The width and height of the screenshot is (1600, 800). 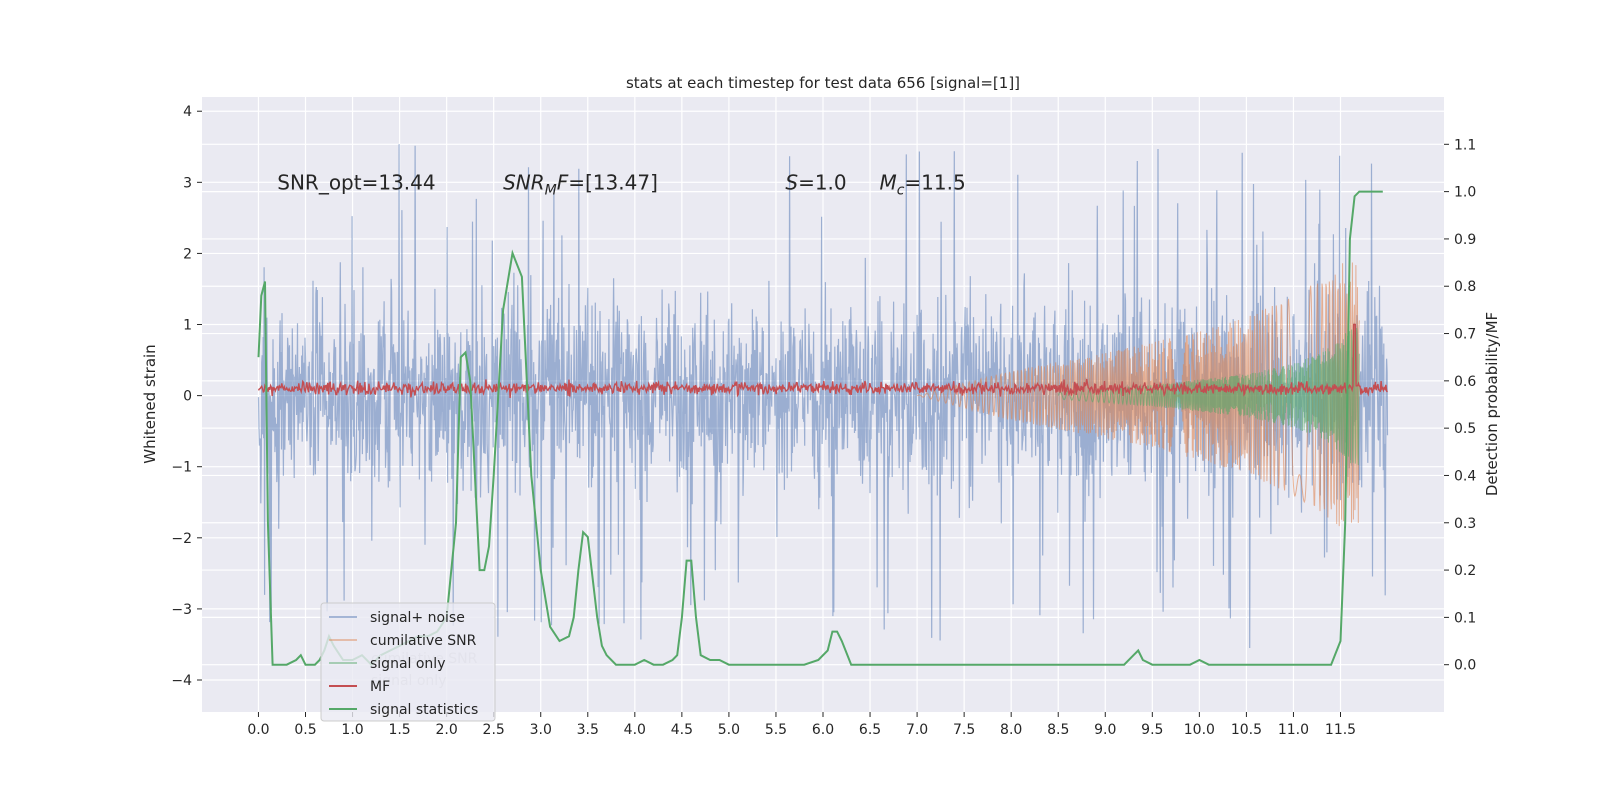 I want to click on x-tick-label: 11.5, so click(x=1340, y=730).